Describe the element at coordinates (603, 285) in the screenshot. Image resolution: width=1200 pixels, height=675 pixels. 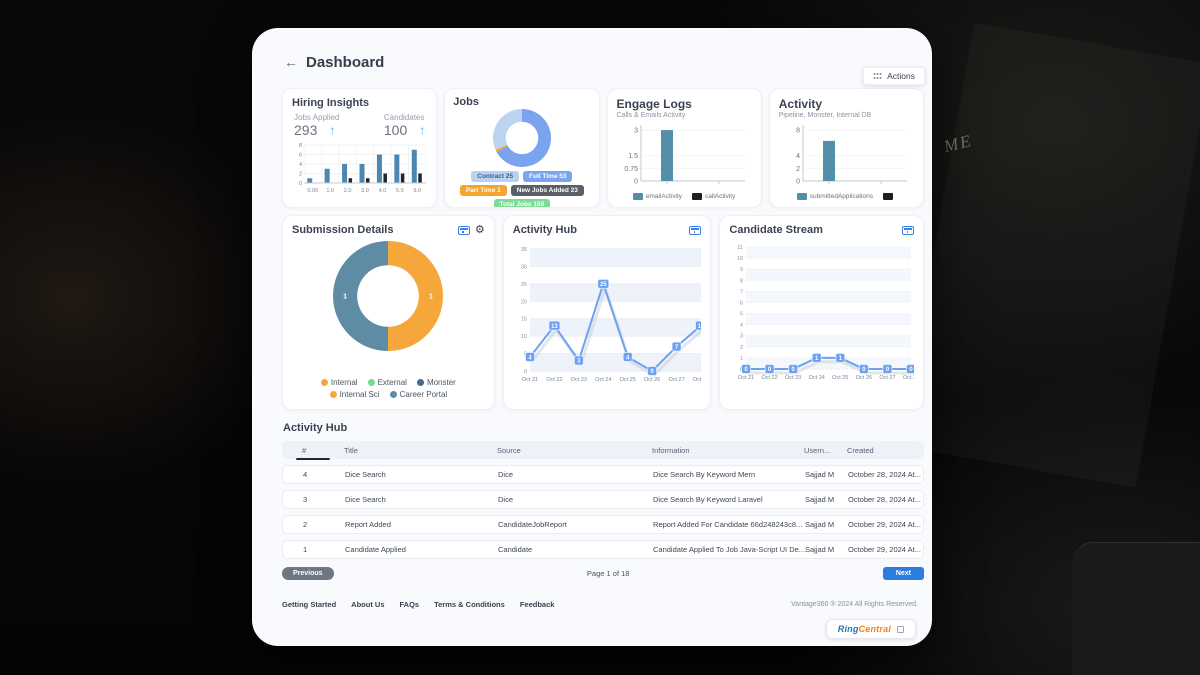
I see `svg-text: 25` at that location.